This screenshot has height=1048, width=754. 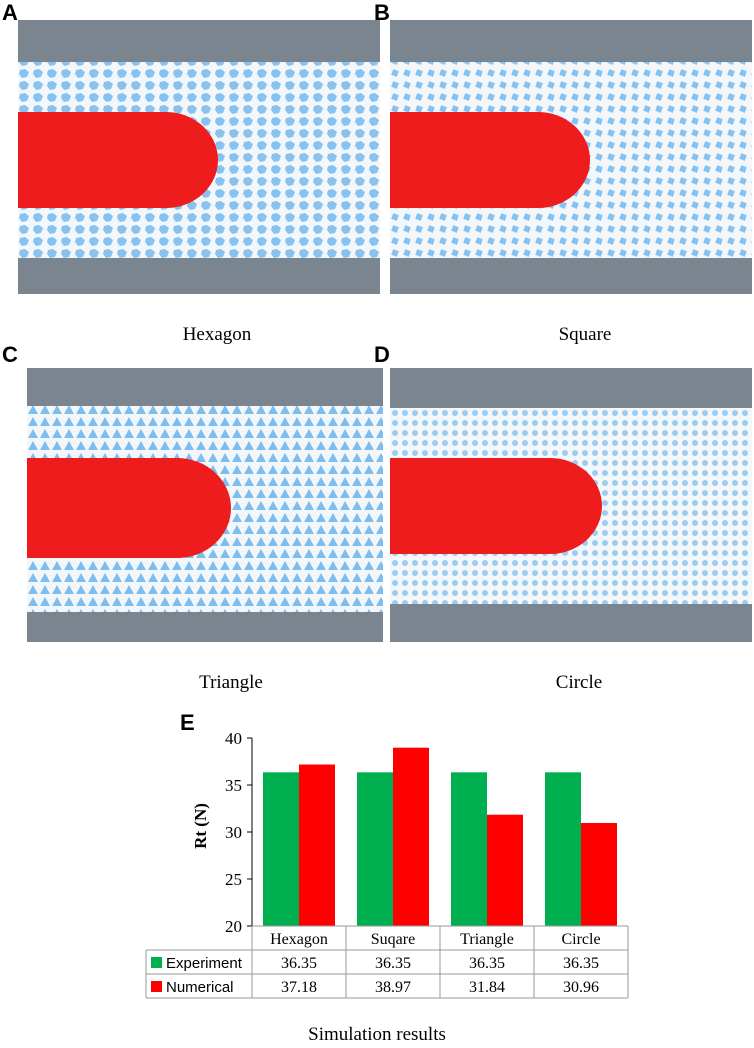 What do you see at coordinates (579, 682) in the screenshot?
I see `caption-circle: Circle` at bounding box center [579, 682].